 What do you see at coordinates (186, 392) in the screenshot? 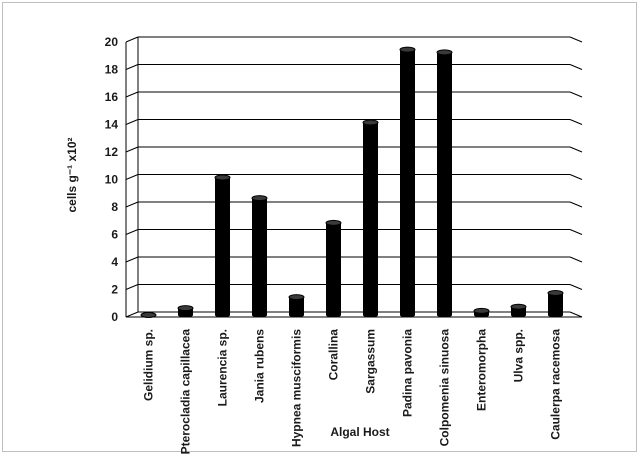
I see `x-tick-label: Pterocladia capillacea` at bounding box center [186, 392].